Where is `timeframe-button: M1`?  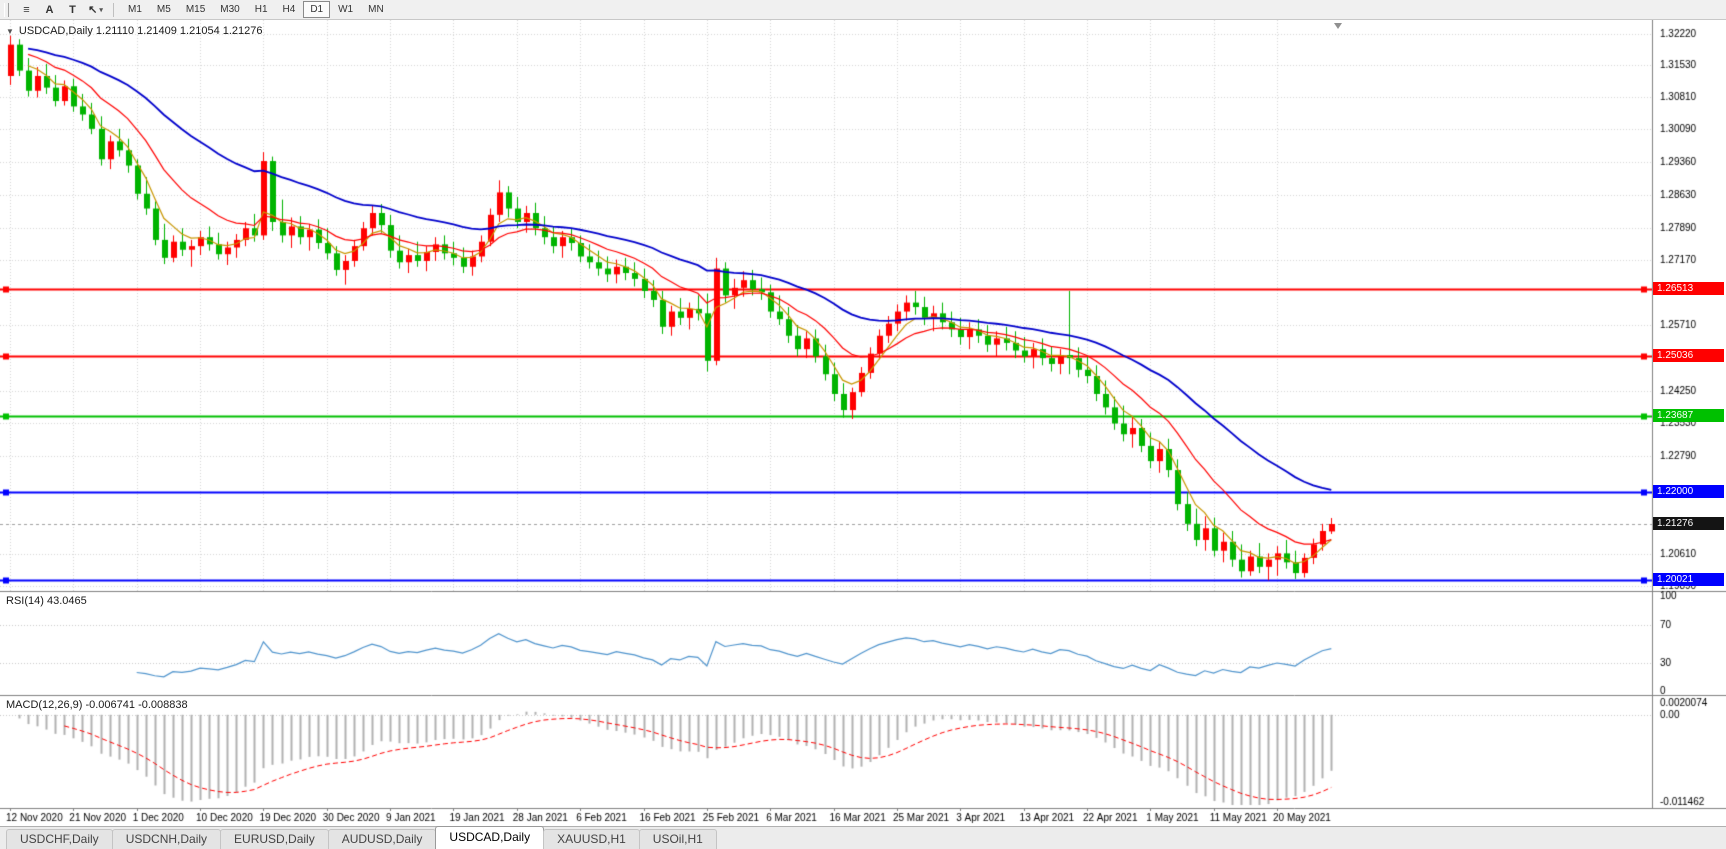 timeframe-button: M1 is located at coordinates (135, 9).